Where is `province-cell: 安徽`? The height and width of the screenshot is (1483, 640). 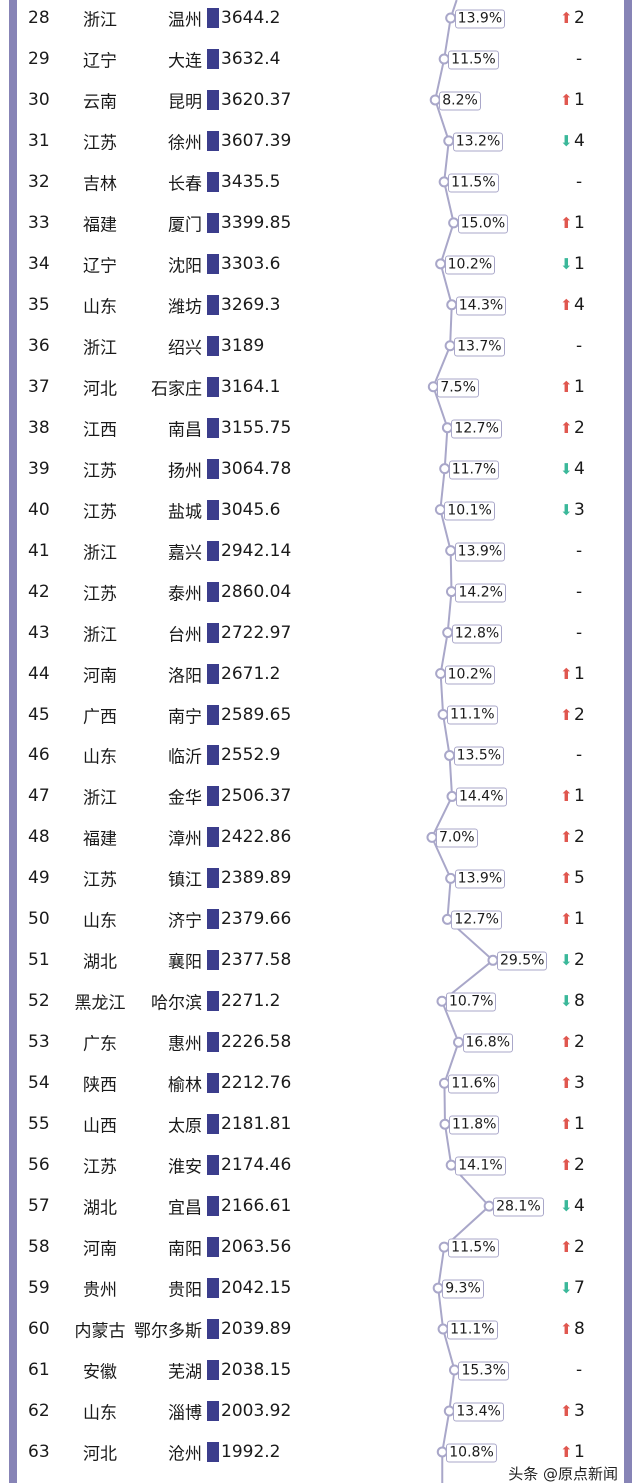
province-cell: 安徽 is located at coordinates (100, 1372).